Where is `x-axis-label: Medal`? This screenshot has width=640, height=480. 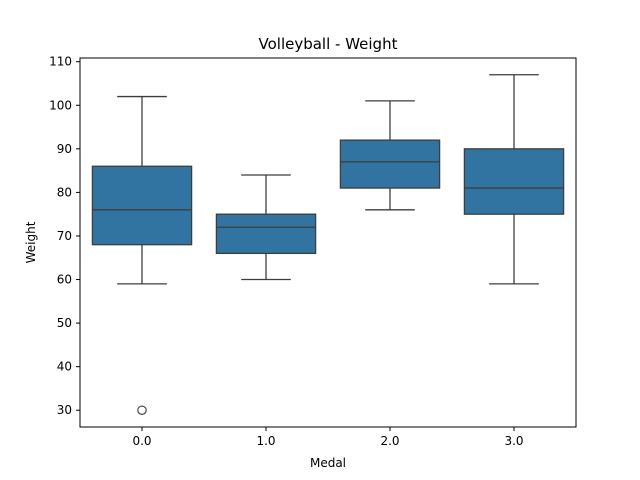 x-axis-label: Medal is located at coordinates (328, 463).